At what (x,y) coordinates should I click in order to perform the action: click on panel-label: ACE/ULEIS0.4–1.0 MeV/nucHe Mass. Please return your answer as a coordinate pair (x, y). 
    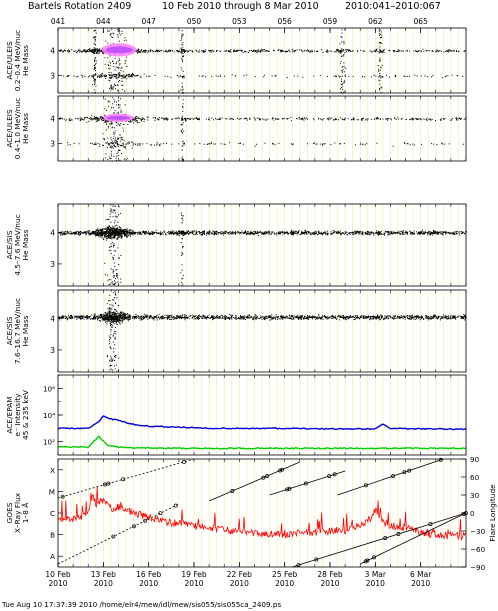
    Looking at the image, I should click on (17, 128).